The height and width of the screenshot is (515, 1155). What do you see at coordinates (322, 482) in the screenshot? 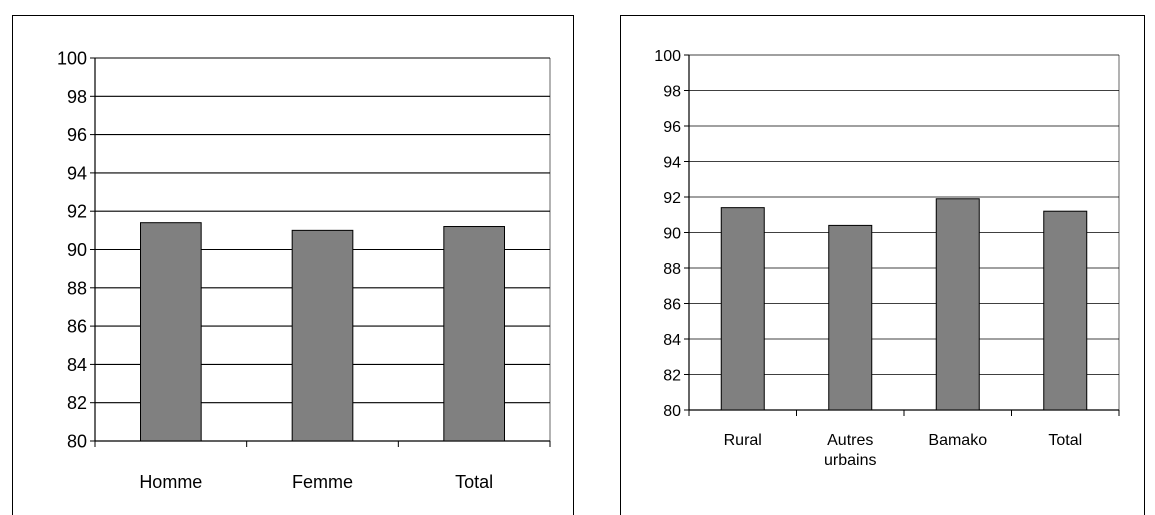
I see `x-category-label: Femme` at bounding box center [322, 482].